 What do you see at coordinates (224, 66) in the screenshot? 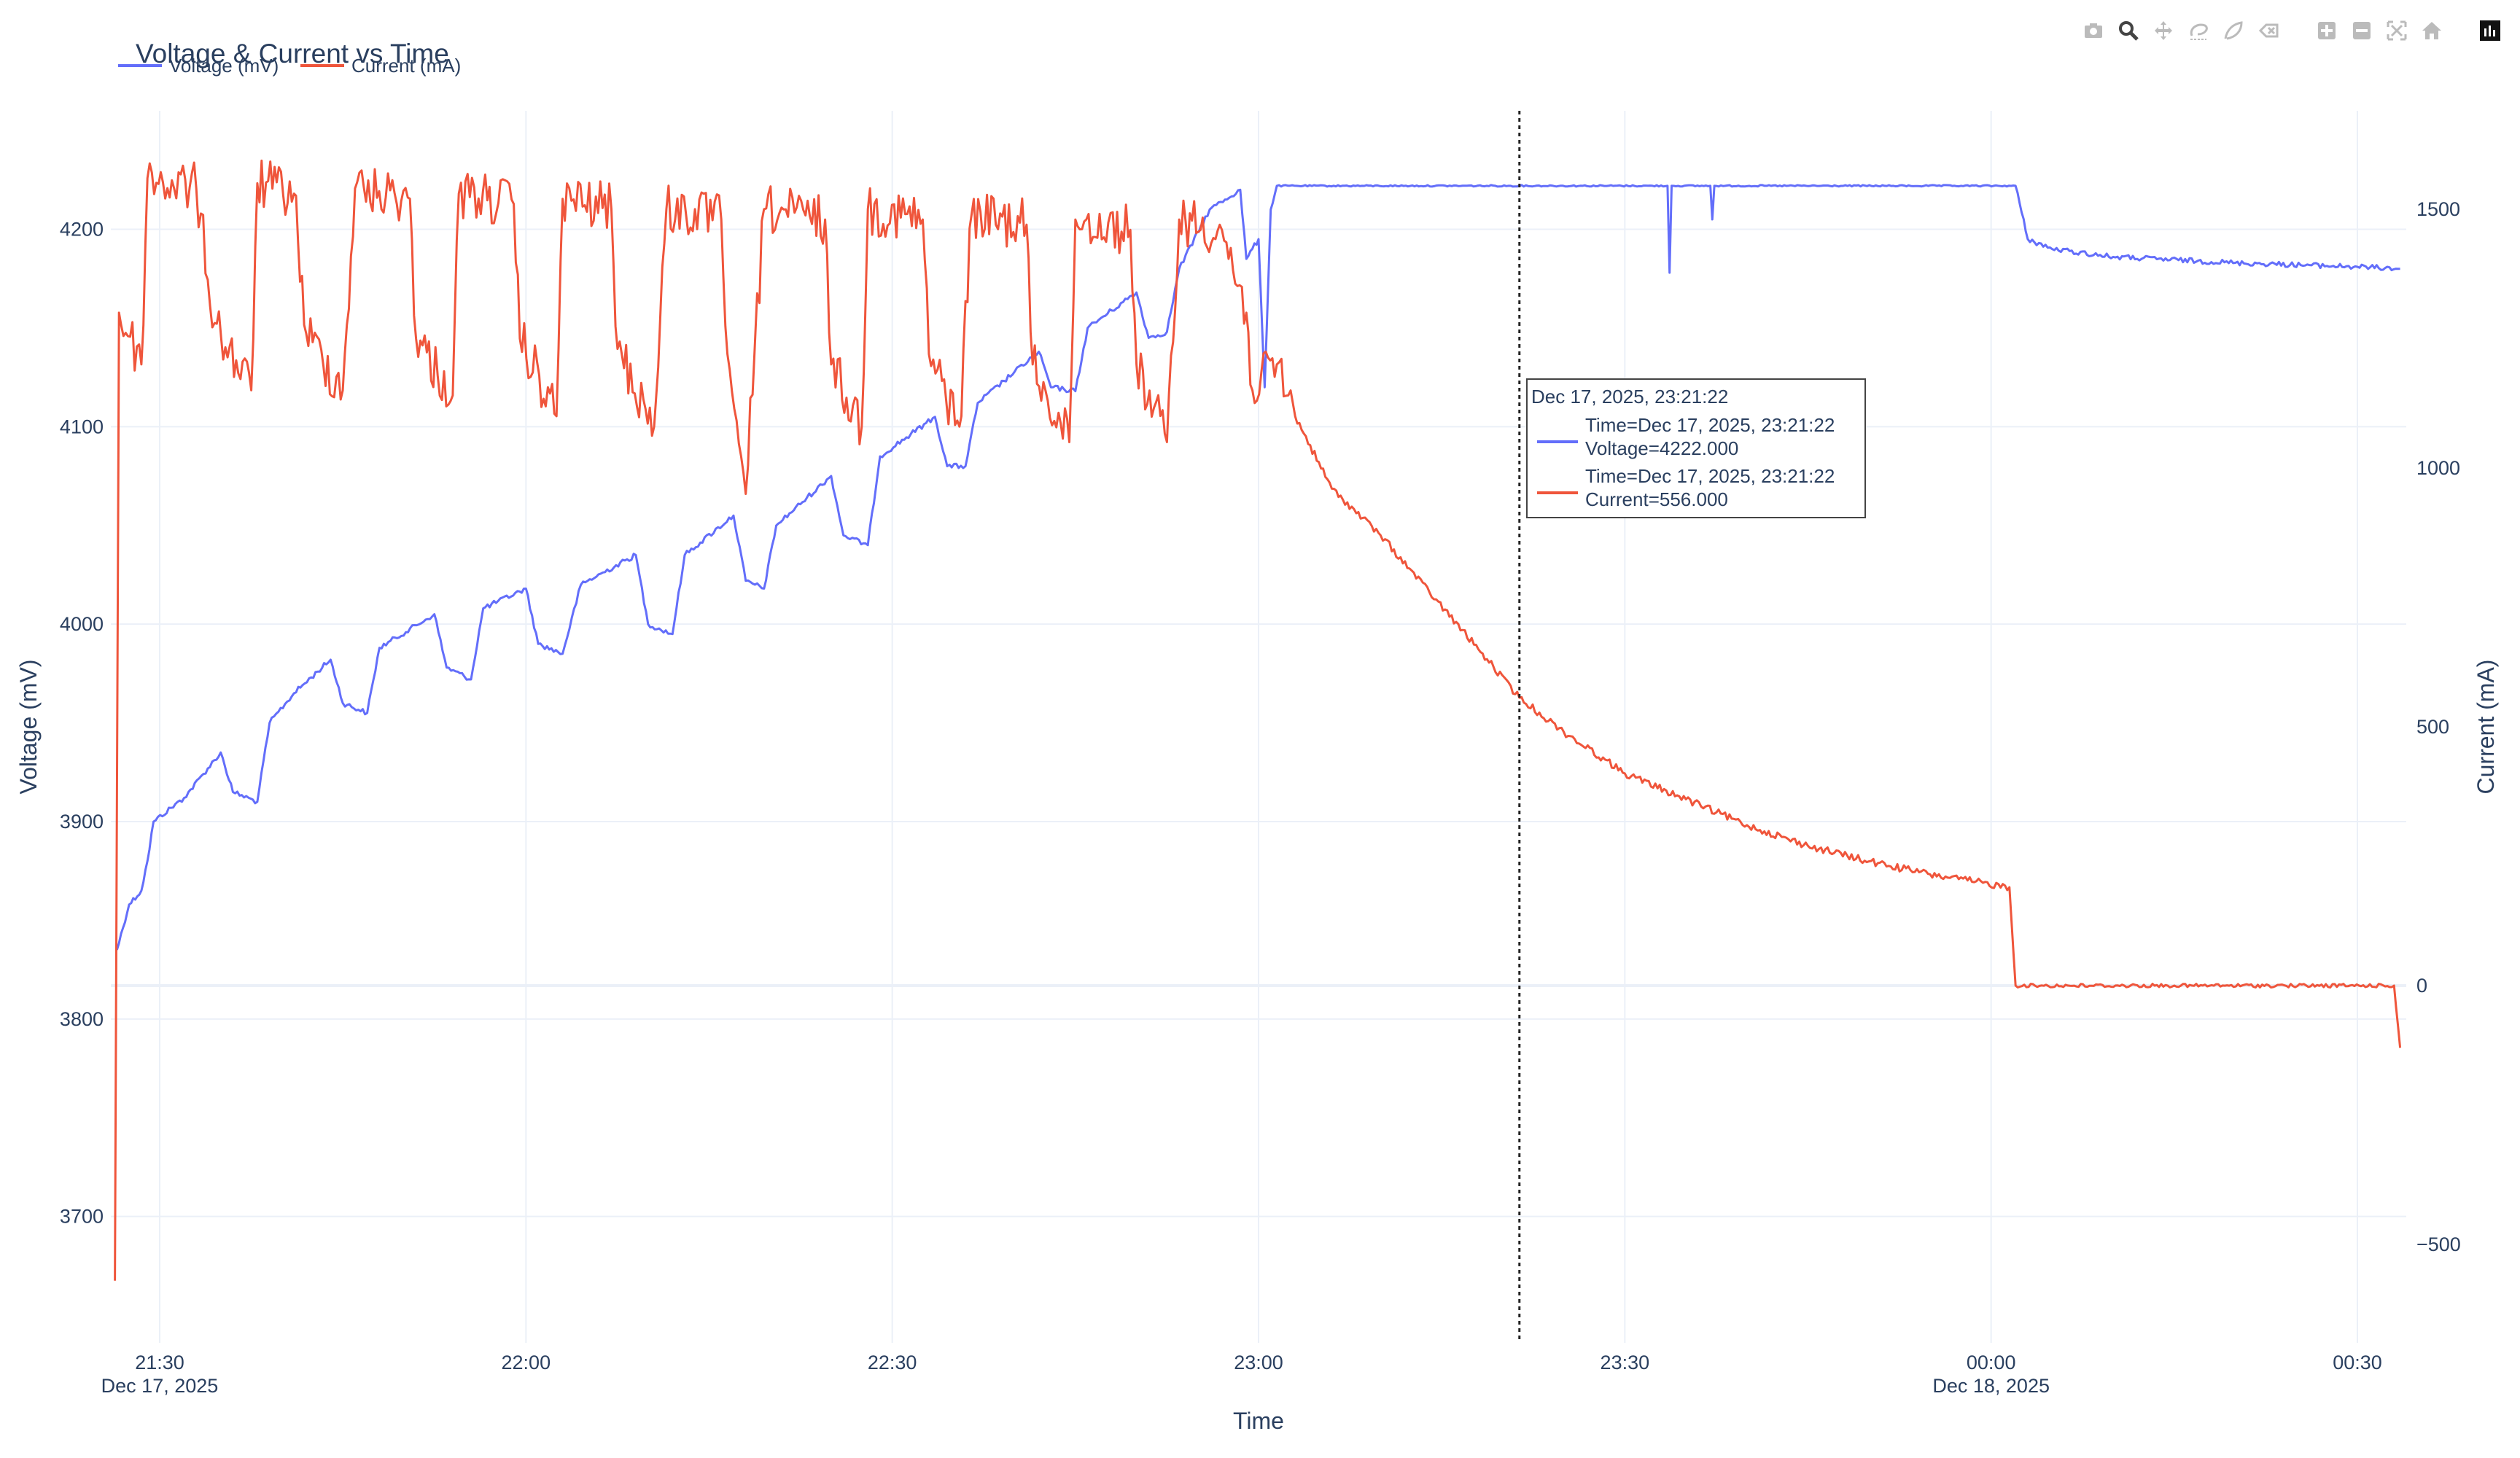
I see `legend-label: Voltage (mV)` at bounding box center [224, 66].